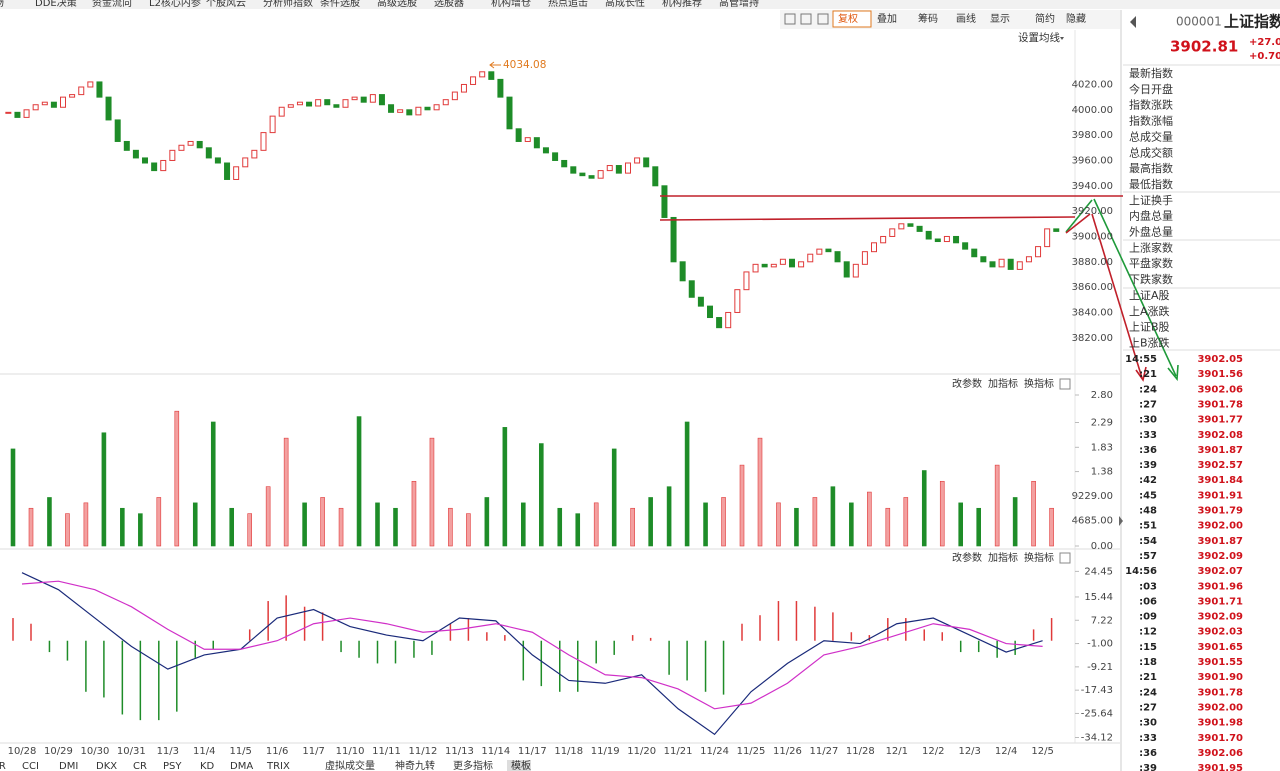  Describe the element at coordinates (288, 4) in the screenshot. I see `menu-item: 分析师指数` at that location.